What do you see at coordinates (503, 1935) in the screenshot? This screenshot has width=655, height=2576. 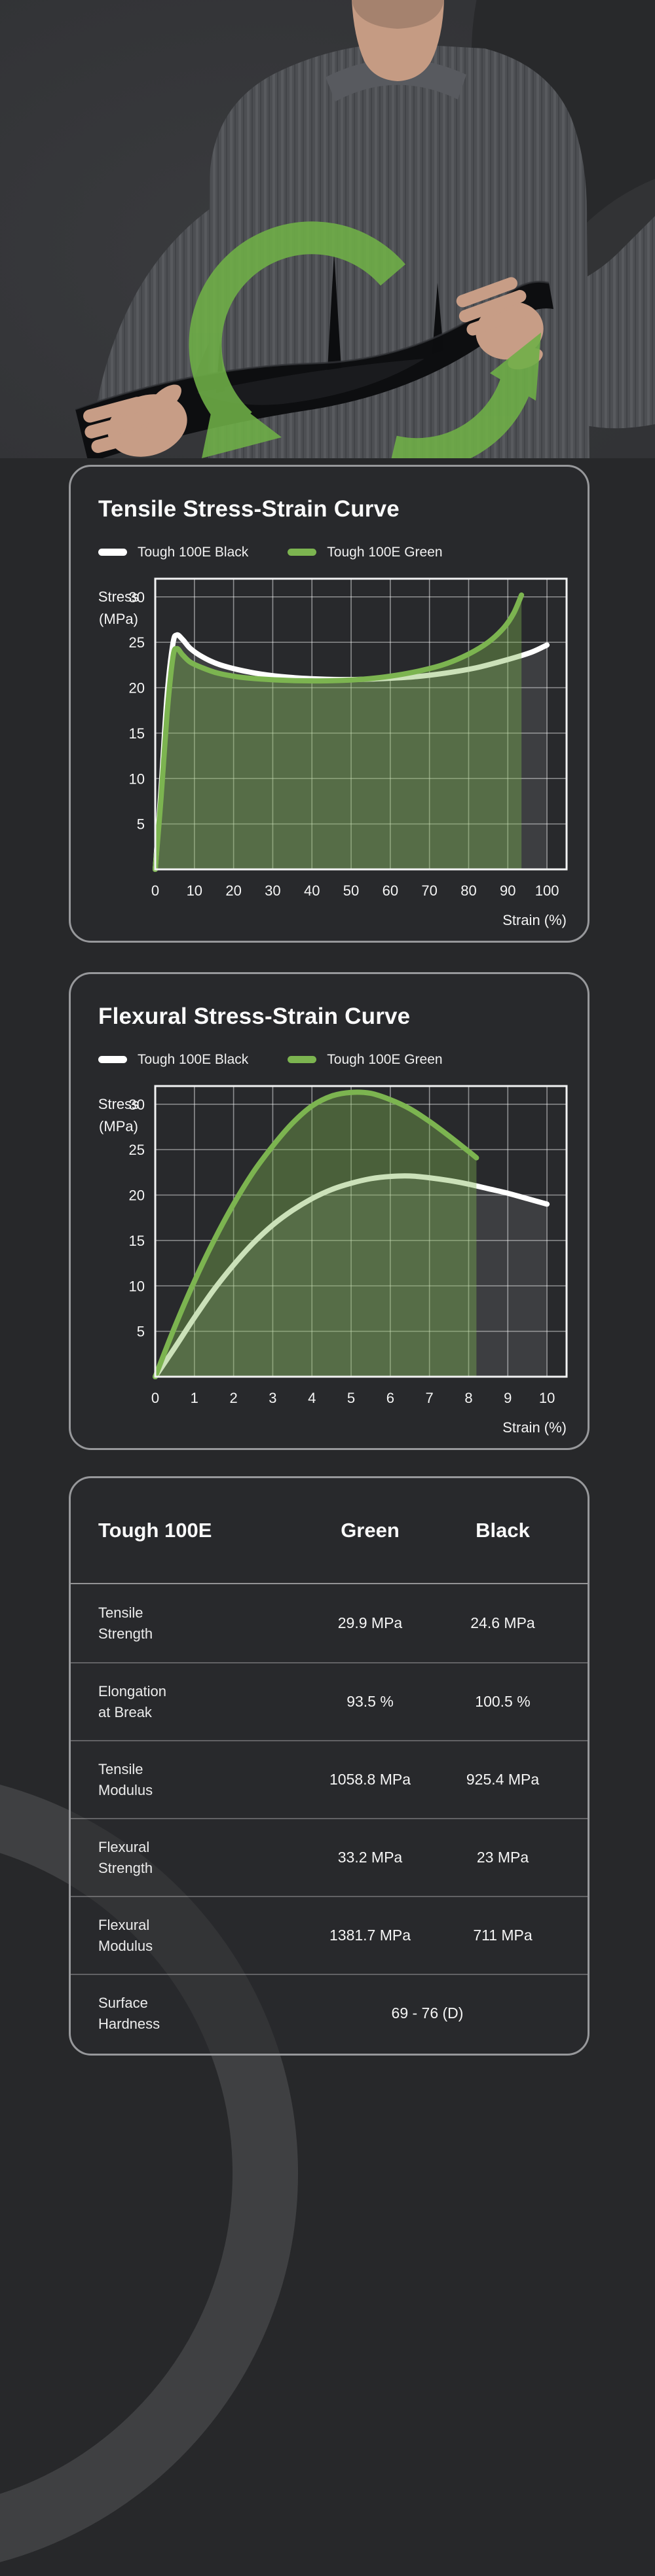 I see `black-value: 711 MPa` at bounding box center [503, 1935].